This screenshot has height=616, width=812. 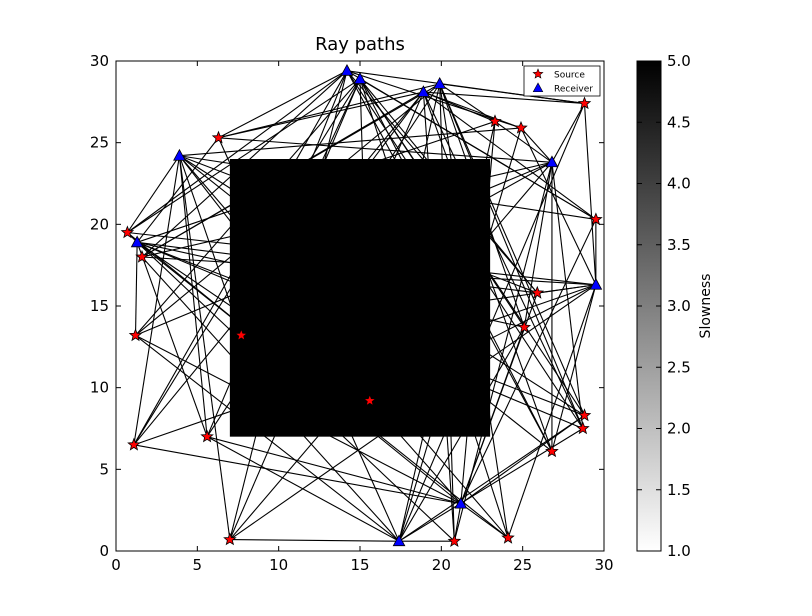 What do you see at coordinates (99, 224) in the screenshot?
I see `y-tick-label: 20` at bounding box center [99, 224].